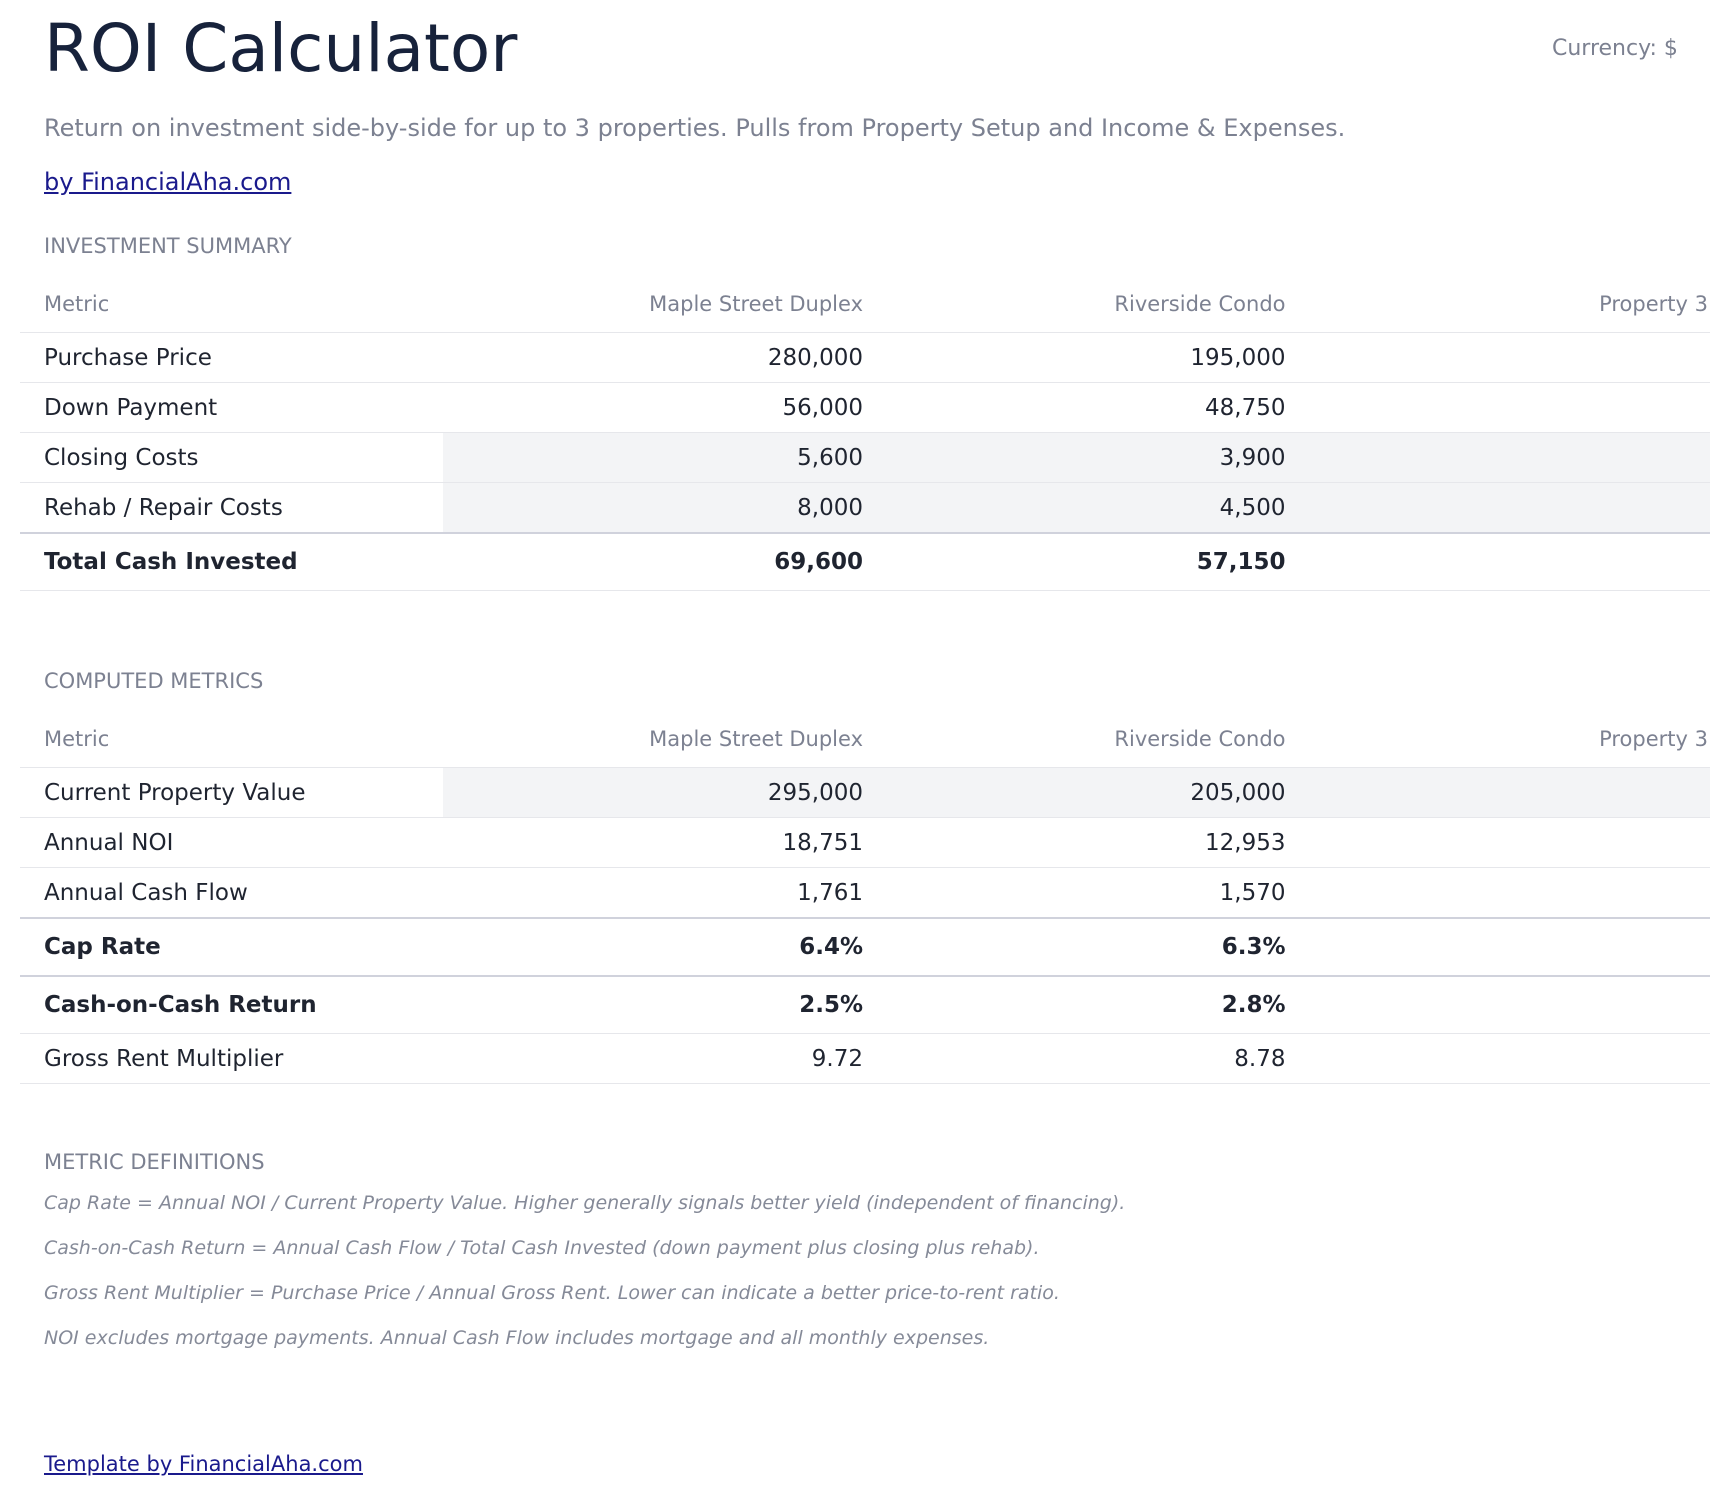 The width and height of the screenshot is (1721, 1489). Describe the element at coordinates (1076, 842) in the screenshot. I see `value-cell: 12,953` at that location.